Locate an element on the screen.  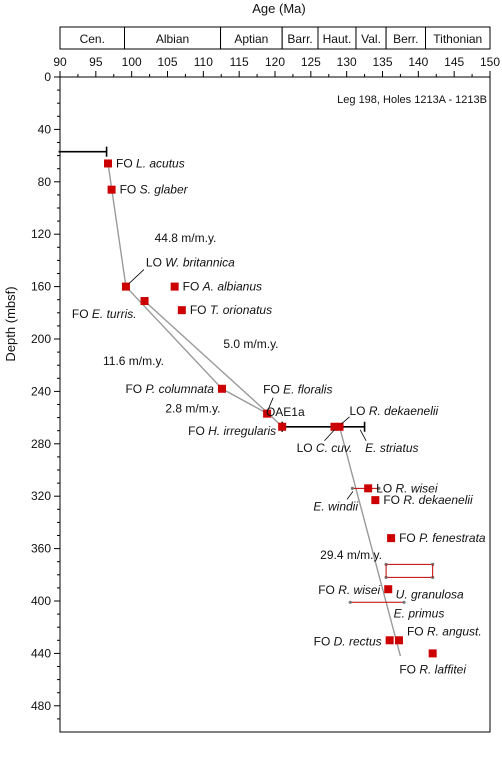
datum-label: FO A. albianus is located at coordinates (222, 287).